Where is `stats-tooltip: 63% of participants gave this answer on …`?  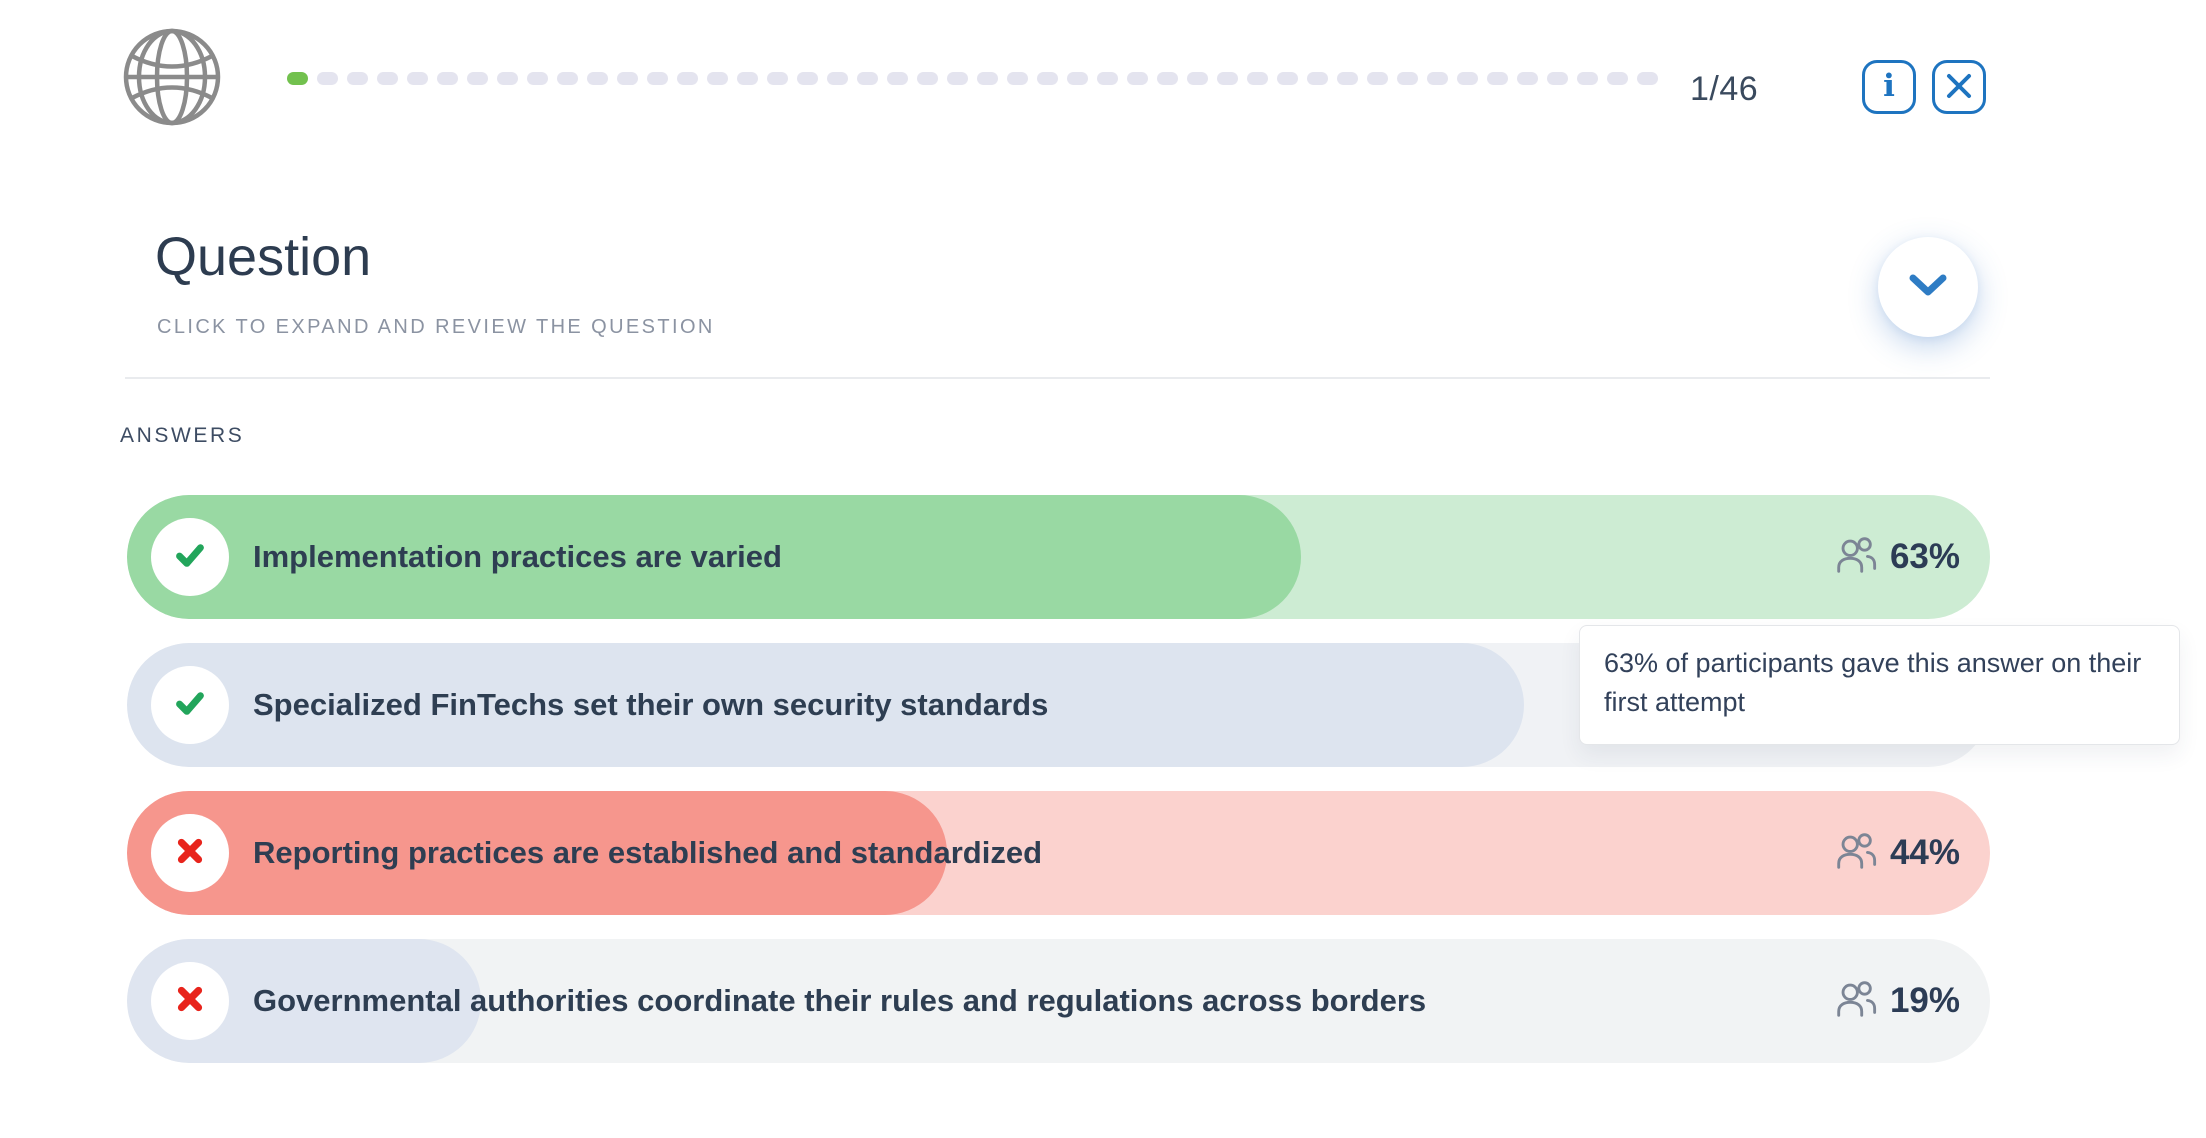 stats-tooltip: 63% of participants gave this answer on … is located at coordinates (1879, 685).